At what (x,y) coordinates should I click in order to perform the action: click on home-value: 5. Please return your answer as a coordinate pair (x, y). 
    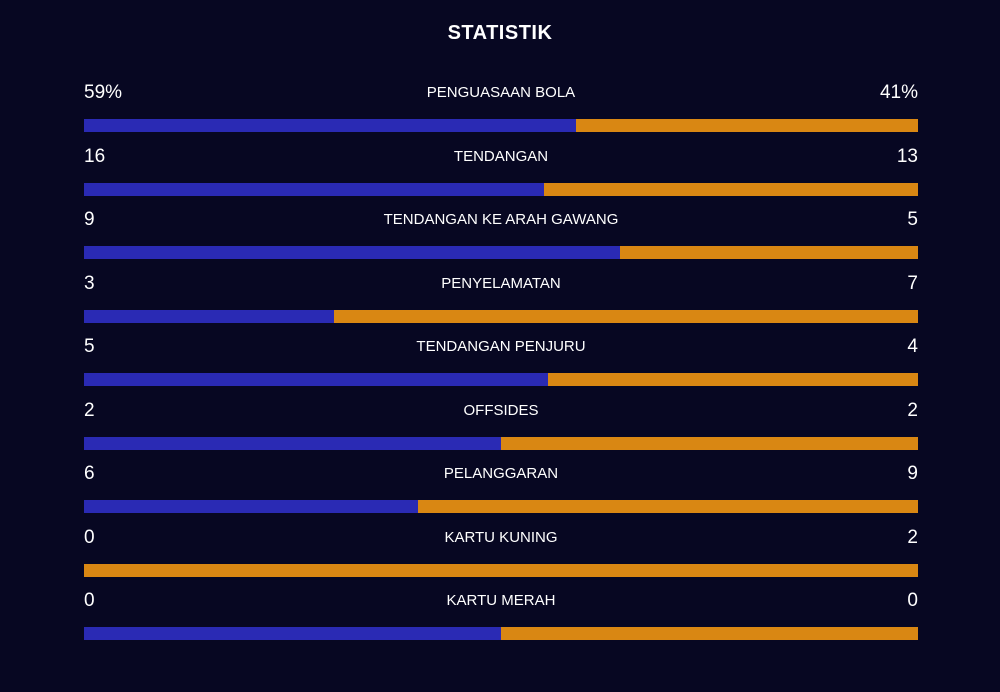
    Looking at the image, I should click on (89, 346).